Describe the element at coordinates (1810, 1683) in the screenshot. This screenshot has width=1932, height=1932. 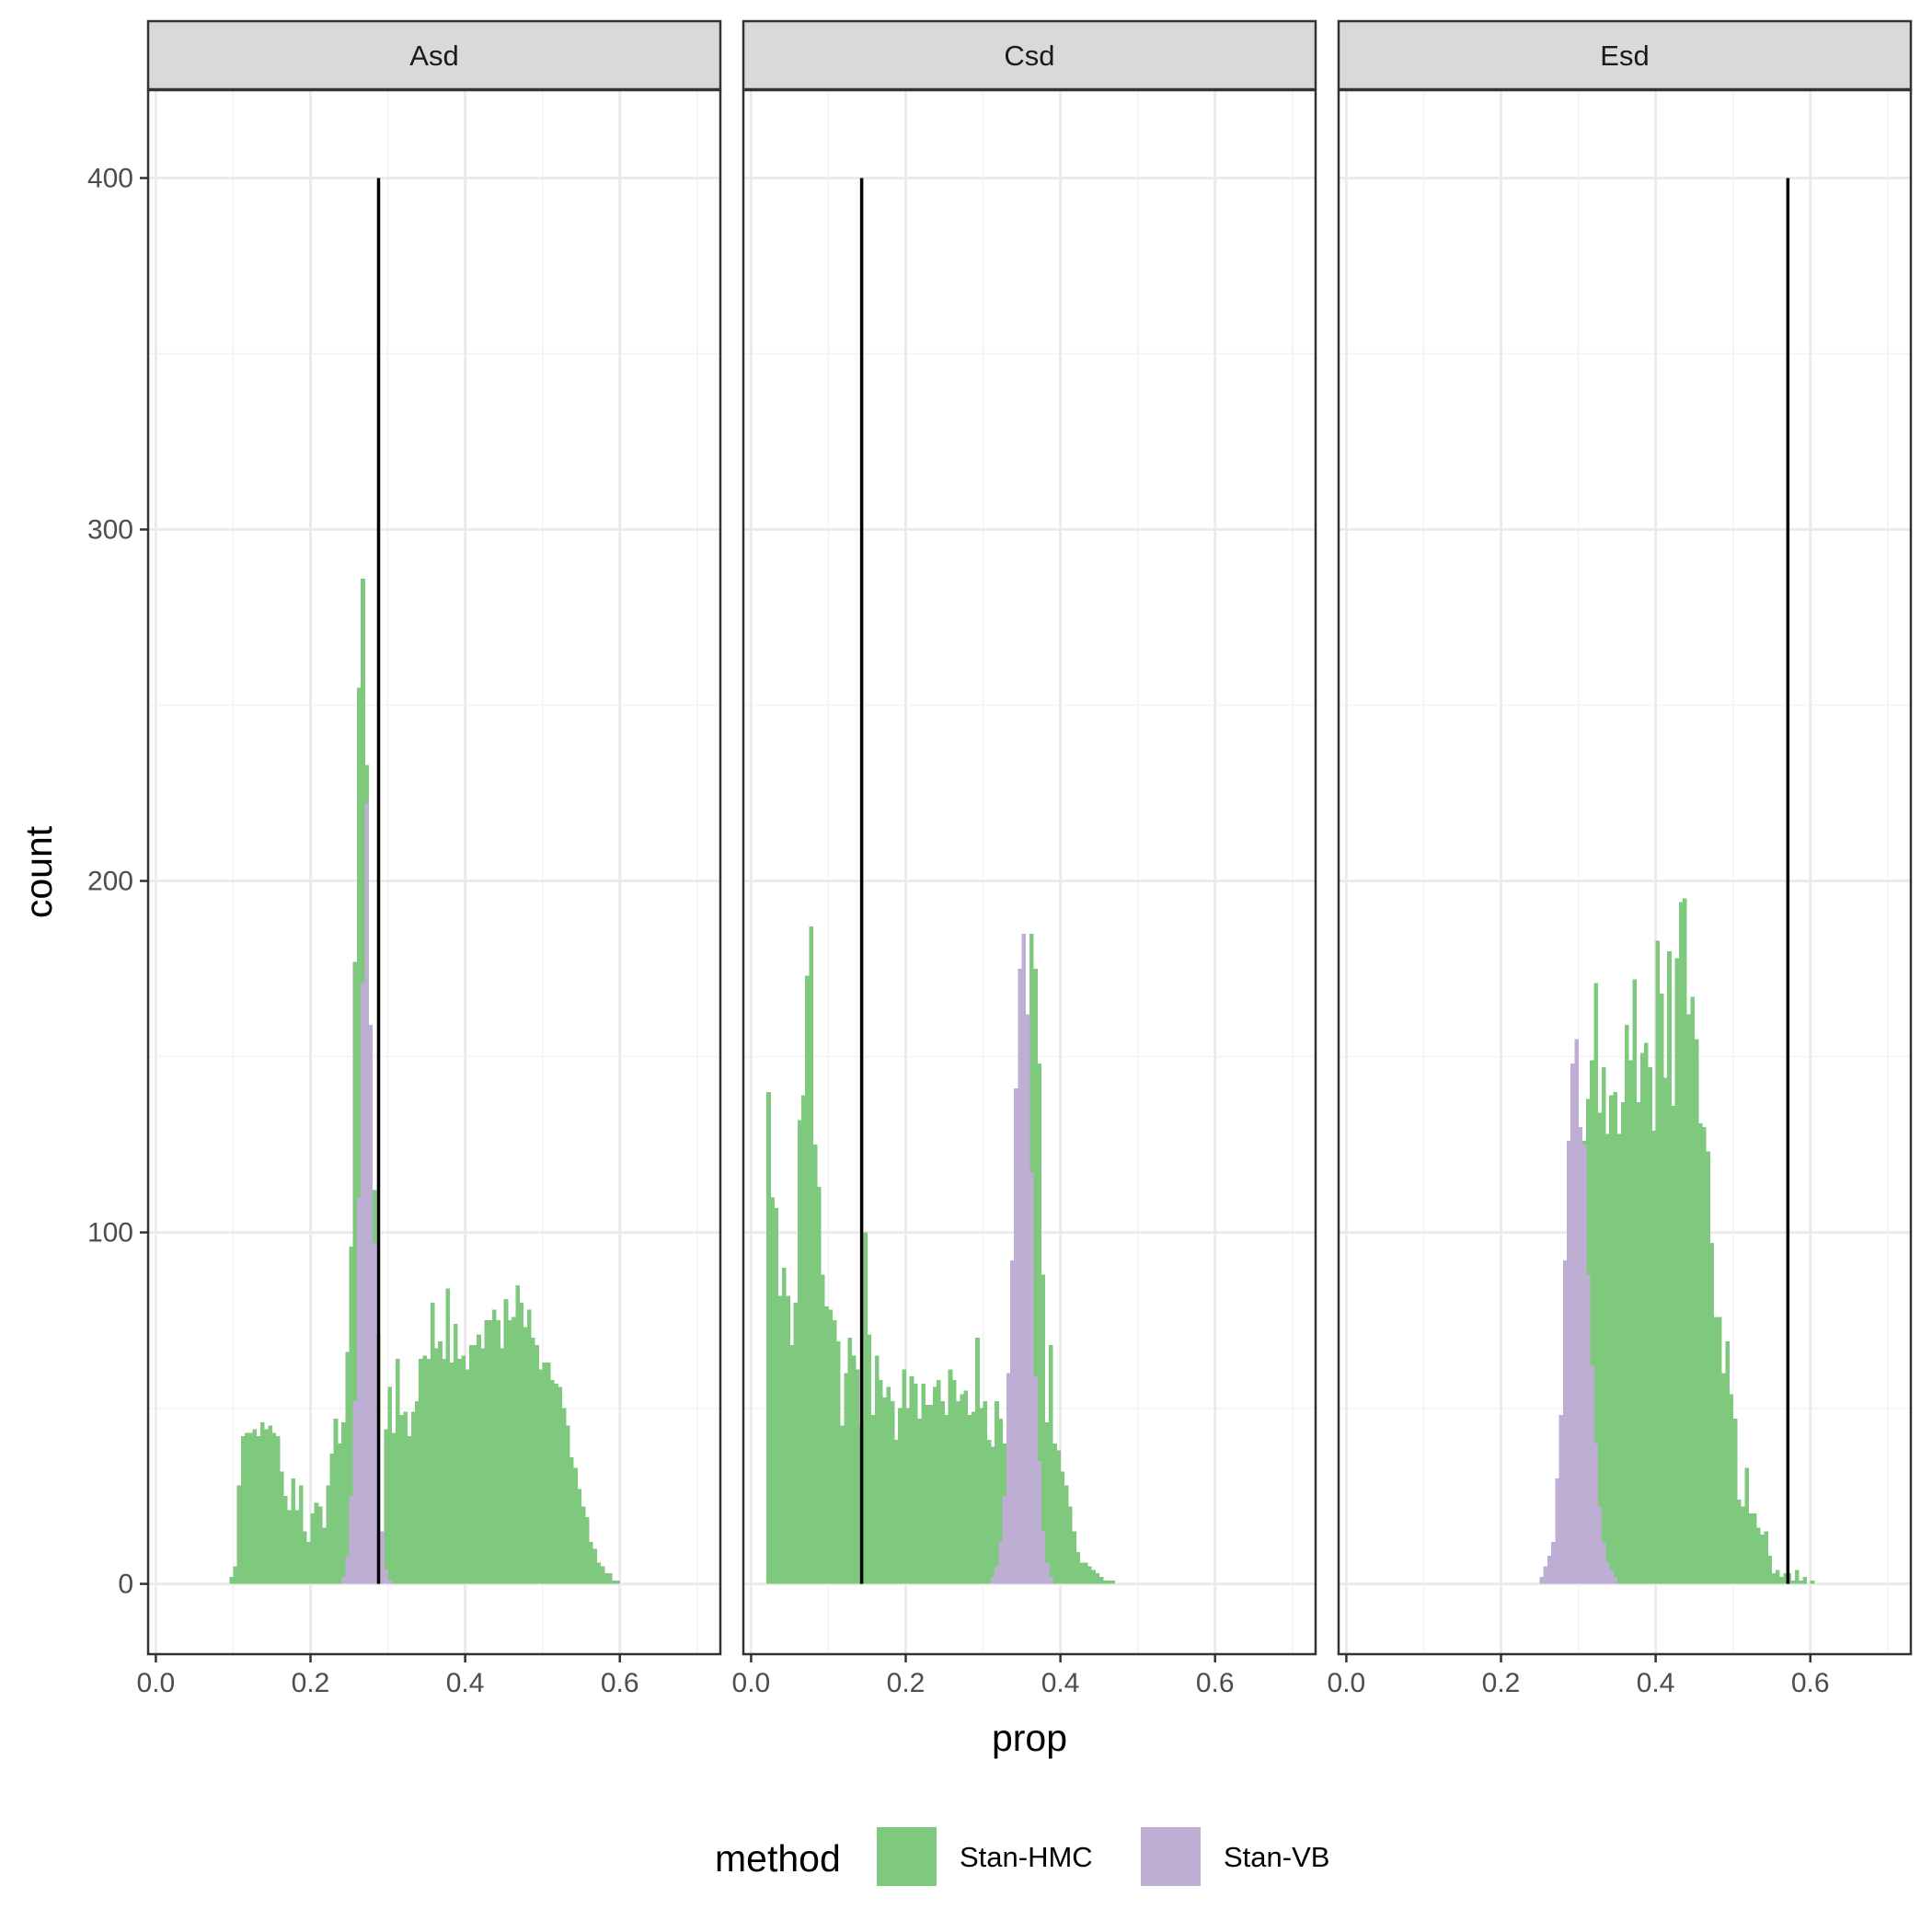
I see `x-tick-label: 0.6` at that location.